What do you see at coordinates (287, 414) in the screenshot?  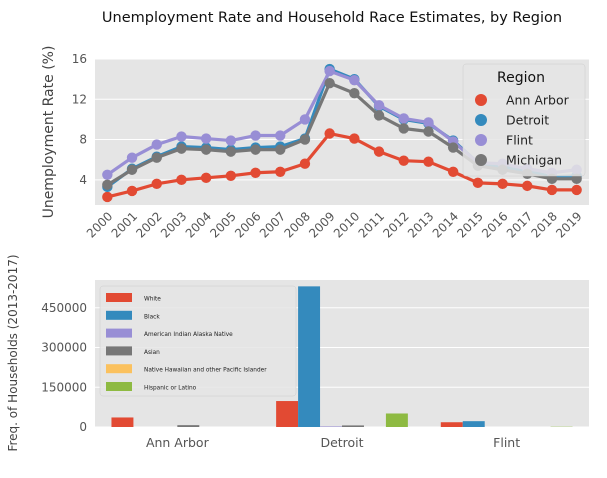 I see `bar-white-detroit` at bounding box center [287, 414].